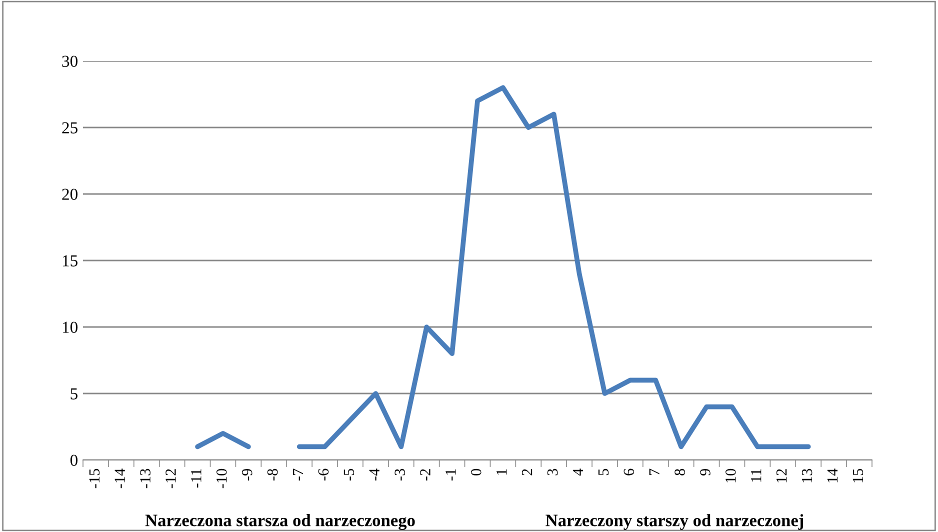 The width and height of the screenshot is (938, 532). I want to click on x-tick-label: 6, so click(629, 472).